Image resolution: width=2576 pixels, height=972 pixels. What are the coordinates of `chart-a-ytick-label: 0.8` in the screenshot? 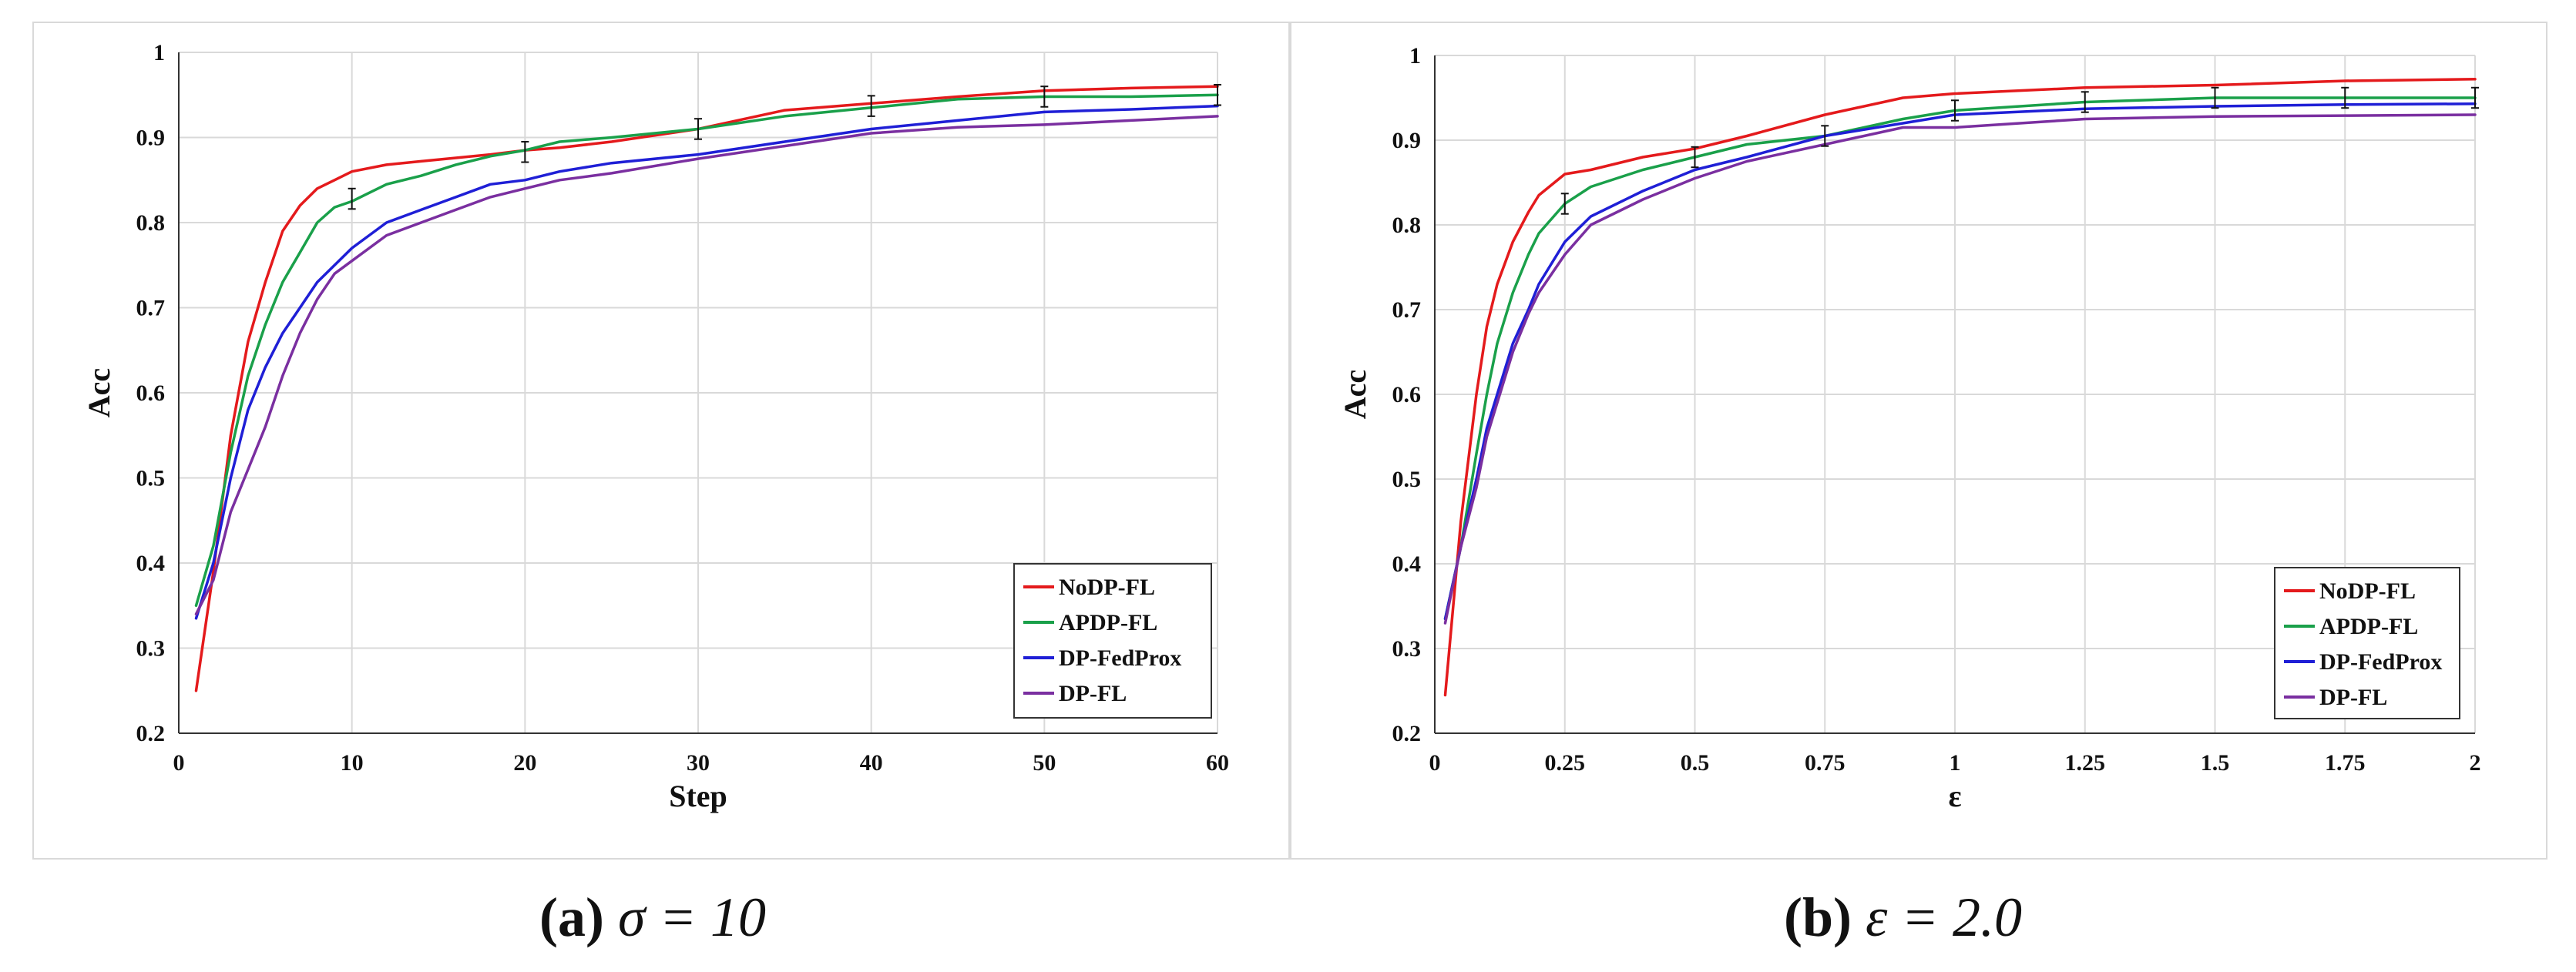 It's located at (151, 223).